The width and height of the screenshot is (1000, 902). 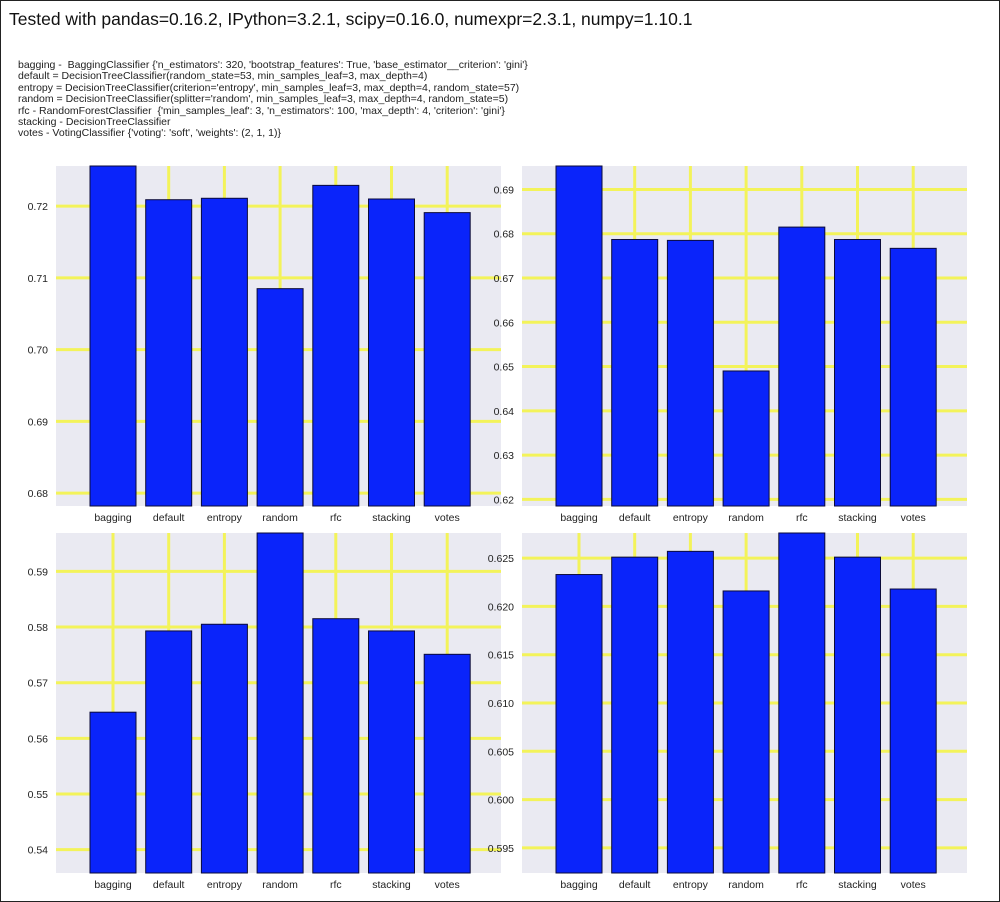 I want to click on y-tick-label: 0.67, so click(x=504, y=279).